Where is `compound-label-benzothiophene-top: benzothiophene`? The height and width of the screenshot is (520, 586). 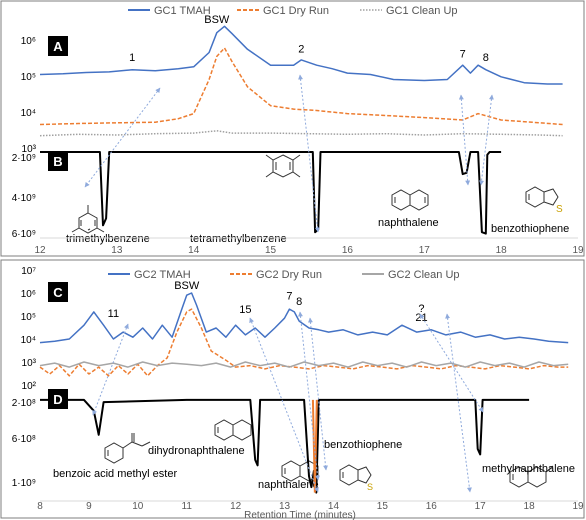 compound-label-benzothiophene-top: benzothiophene is located at coordinates (530, 229).